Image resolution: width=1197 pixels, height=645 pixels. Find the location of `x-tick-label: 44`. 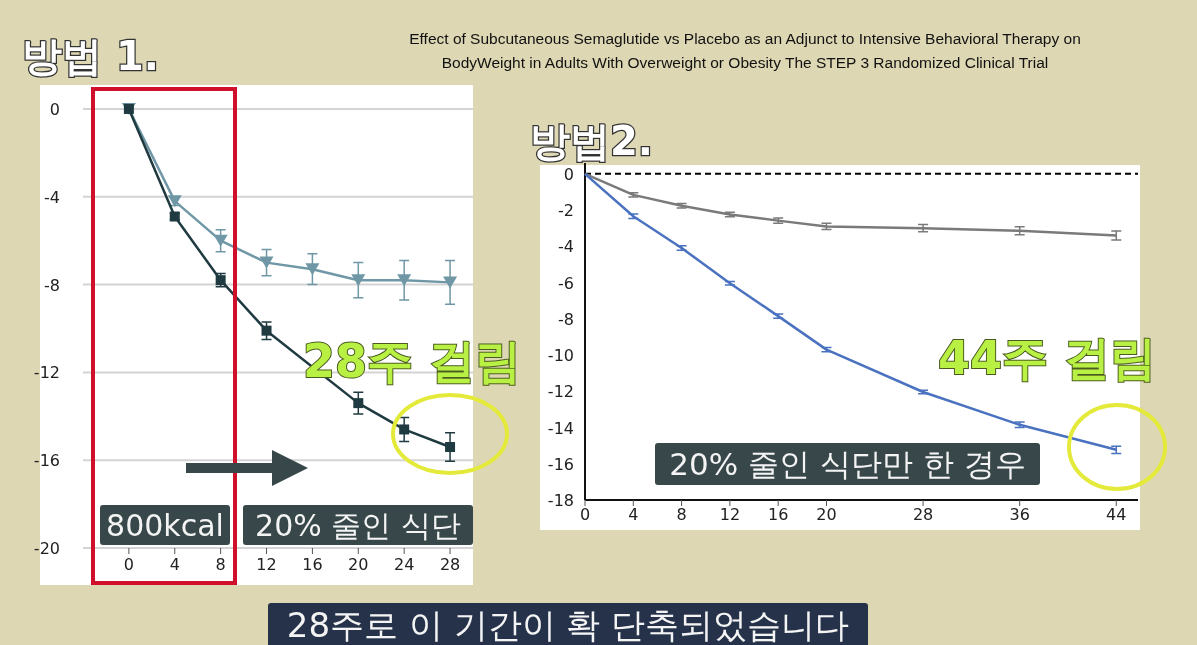

x-tick-label: 44 is located at coordinates (1116, 514).